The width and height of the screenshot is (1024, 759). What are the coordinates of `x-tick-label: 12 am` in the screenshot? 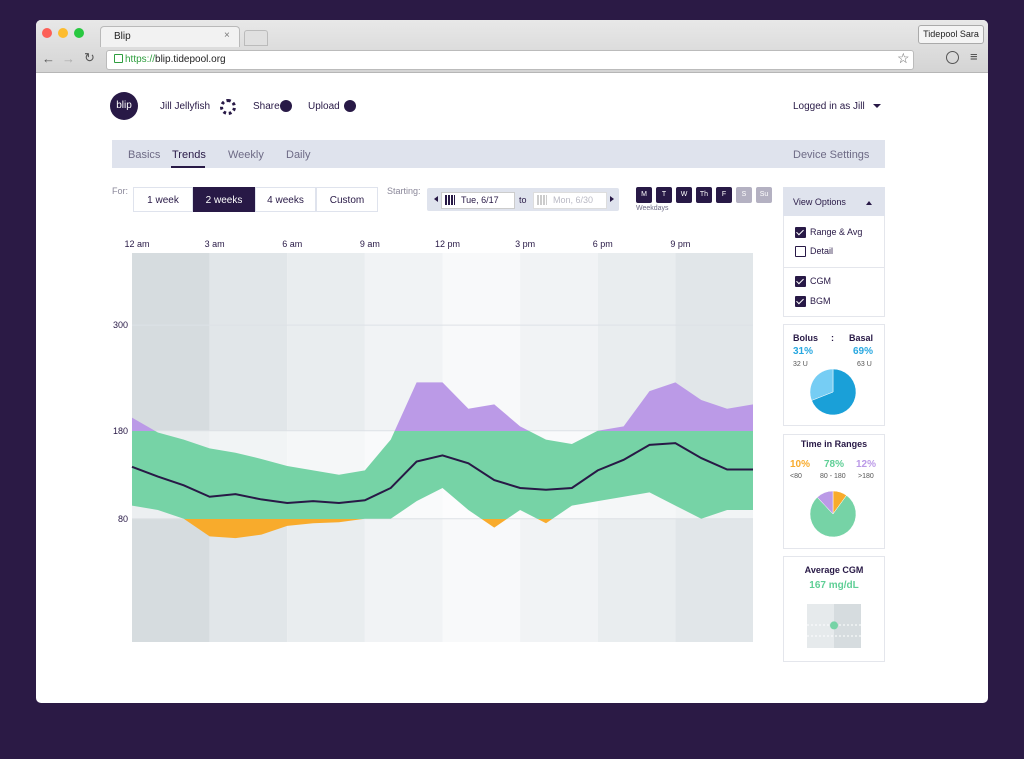 It's located at (136, 244).